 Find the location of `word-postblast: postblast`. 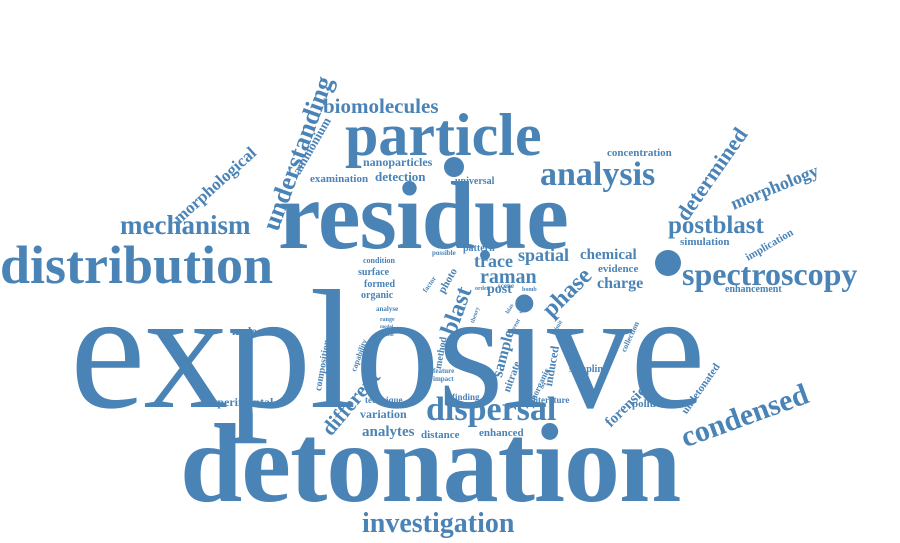

word-postblast: postblast is located at coordinates (716, 225).